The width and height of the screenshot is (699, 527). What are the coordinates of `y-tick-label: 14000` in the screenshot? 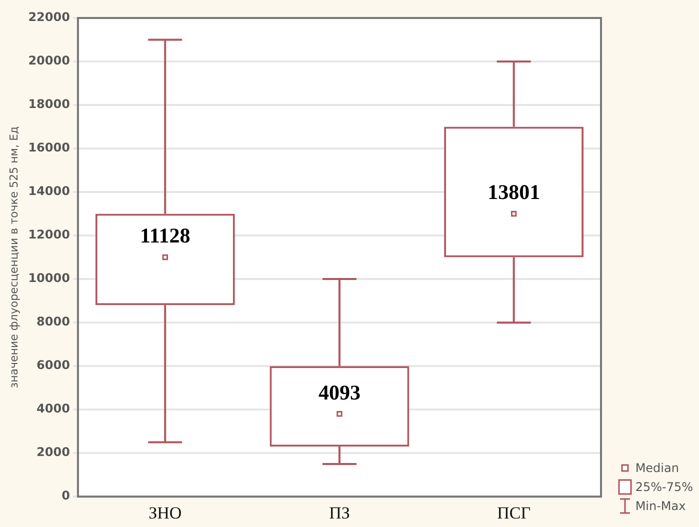 It's located at (49, 191).